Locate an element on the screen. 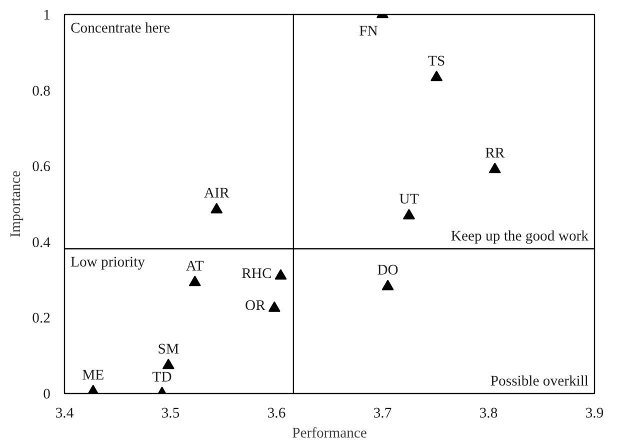 This screenshot has height=444, width=622. x-tick-label: 3.8 is located at coordinates (488, 414).